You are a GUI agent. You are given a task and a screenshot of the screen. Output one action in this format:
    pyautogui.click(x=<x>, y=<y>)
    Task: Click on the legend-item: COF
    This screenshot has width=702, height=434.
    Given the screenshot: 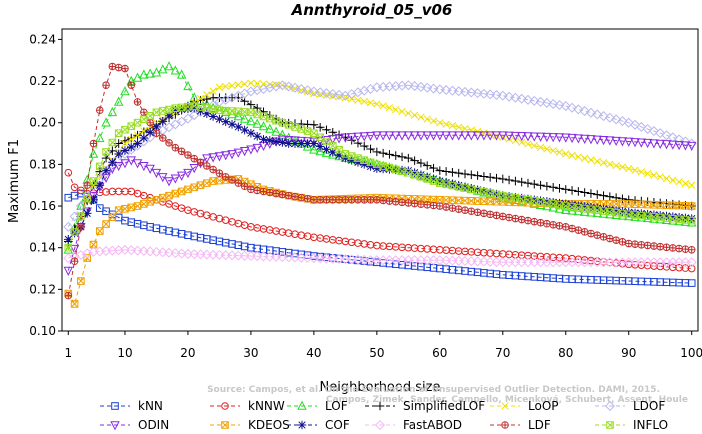 What is the action you would take?
    pyautogui.click(x=318, y=425)
    